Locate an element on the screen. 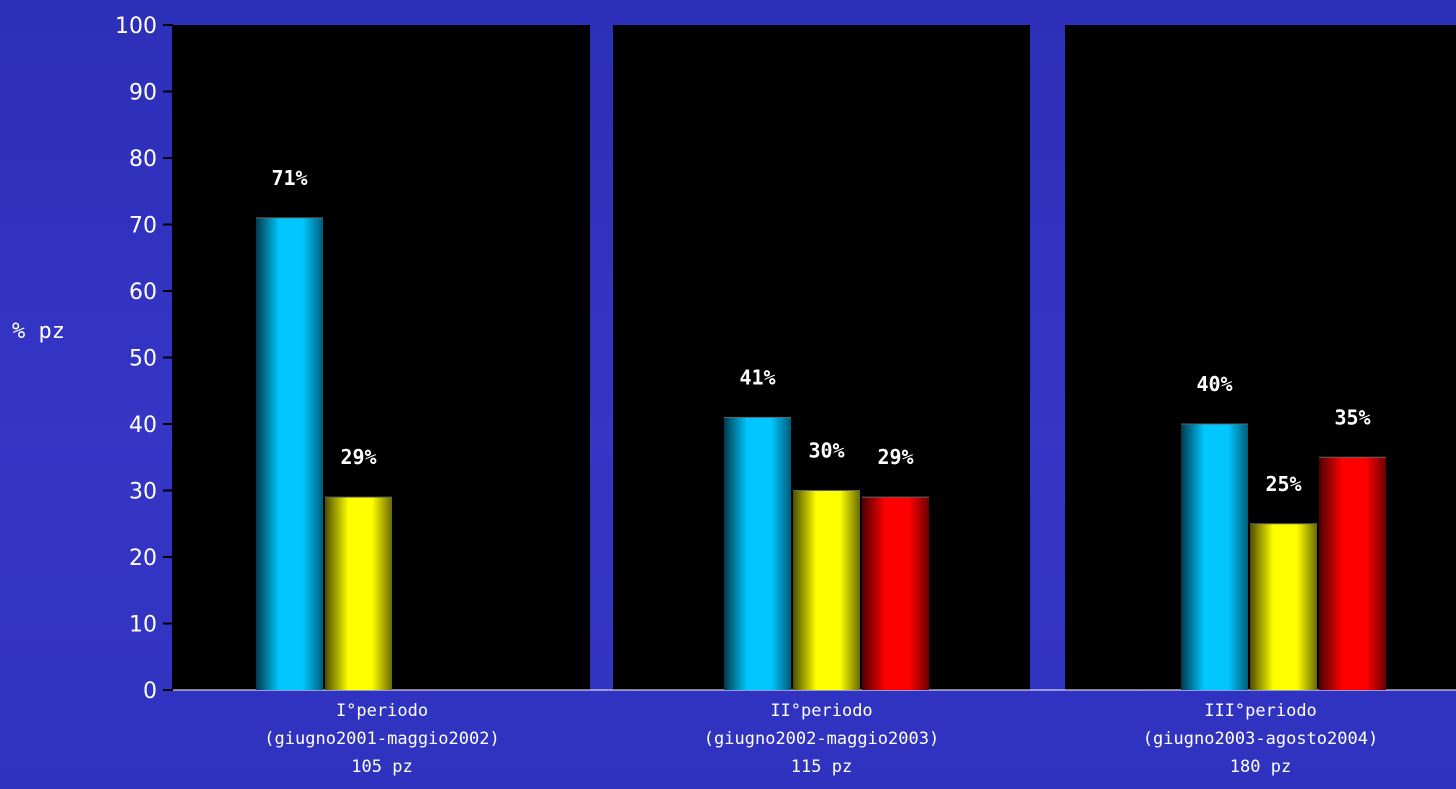 The height and width of the screenshot is (789, 1456). category-label-3-line-2: (giugno2003-agosto2004) is located at coordinates (1260, 739).